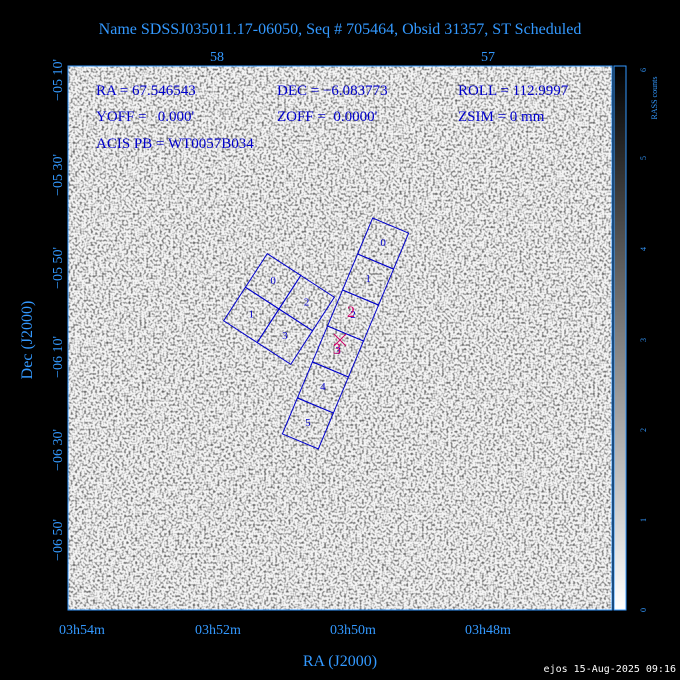  I want to click on info-text: ROLL = 112.9997, so click(513, 91).